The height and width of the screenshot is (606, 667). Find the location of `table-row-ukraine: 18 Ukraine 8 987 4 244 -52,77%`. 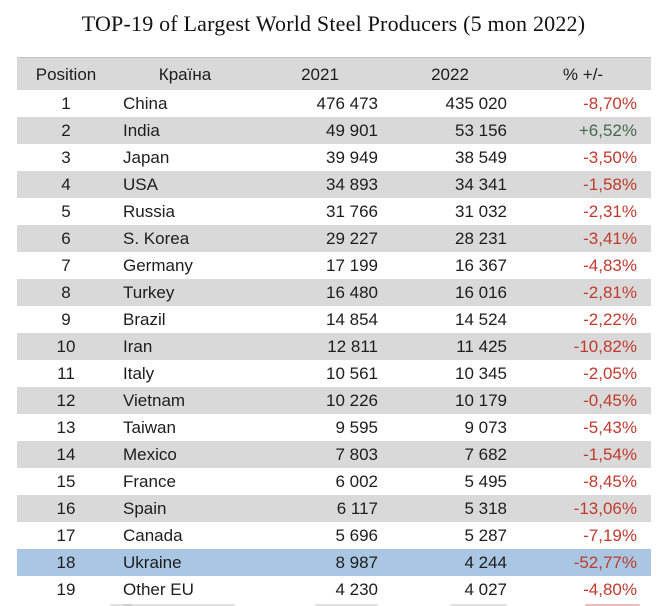

table-row-ukraine: 18 Ukraine 8 987 4 244 -52,77% is located at coordinates (334, 562).